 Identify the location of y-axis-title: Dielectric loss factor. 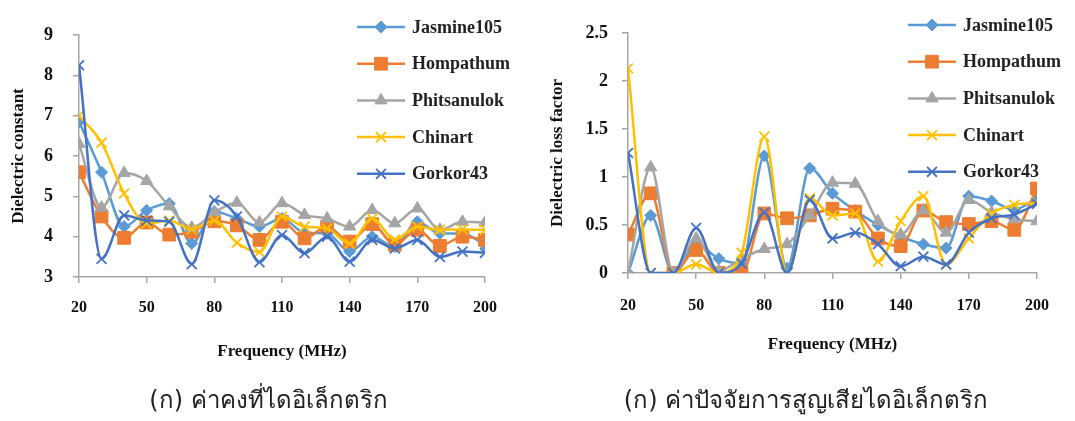
(556, 153).